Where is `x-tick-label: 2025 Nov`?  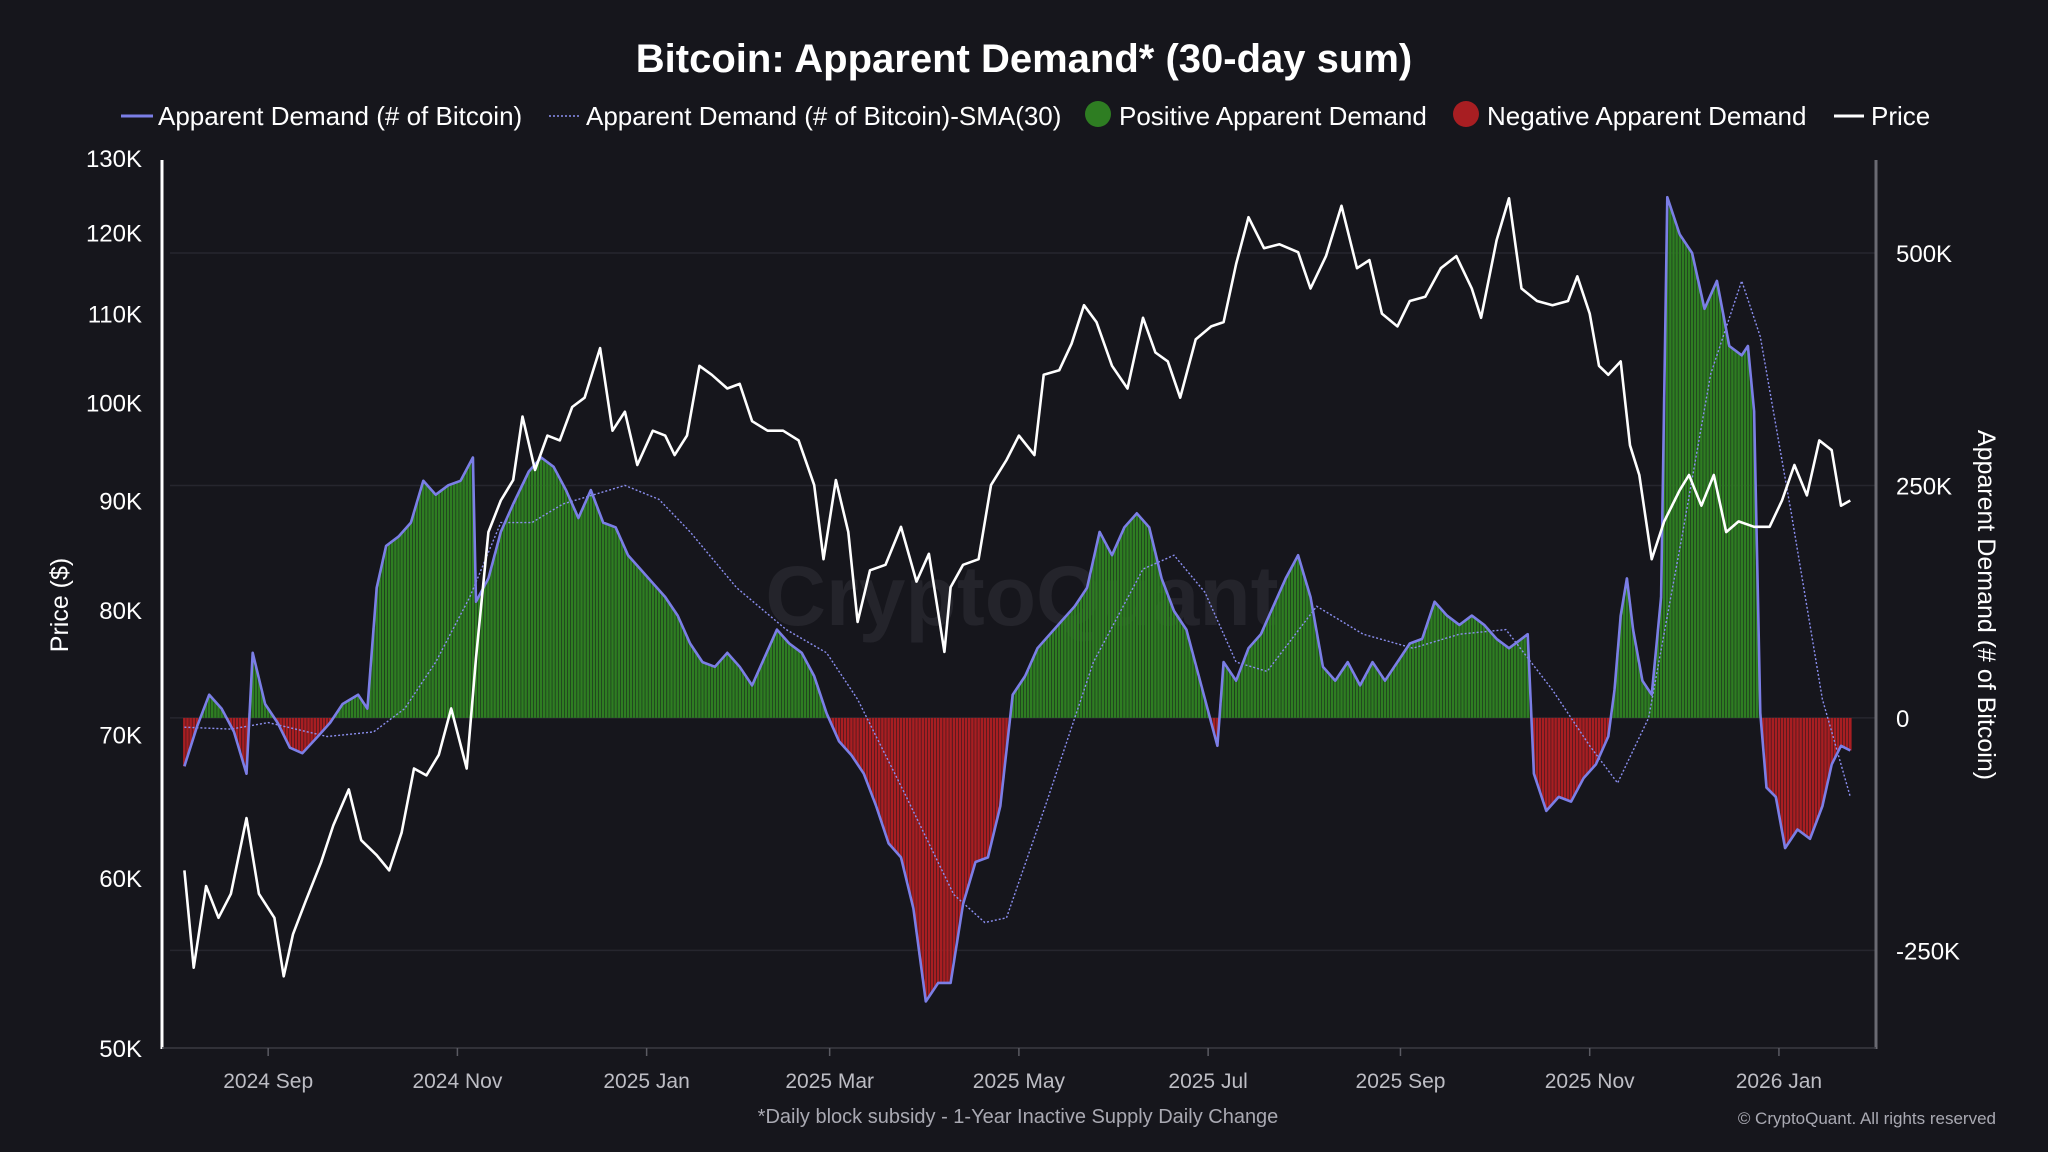
x-tick-label: 2025 Nov is located at coordinates (1590, 1081).